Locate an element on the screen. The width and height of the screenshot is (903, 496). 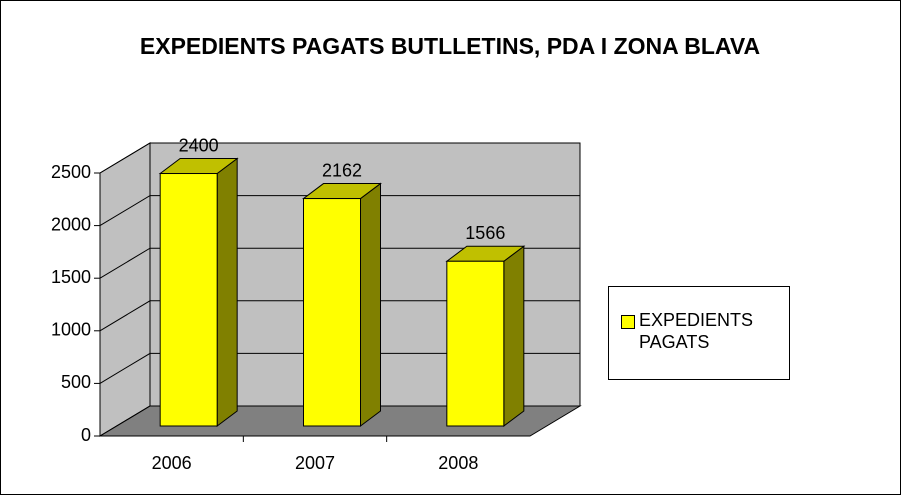
legend-label: EXPEDIENTS PAGATS is located at coordinates (696, 331).